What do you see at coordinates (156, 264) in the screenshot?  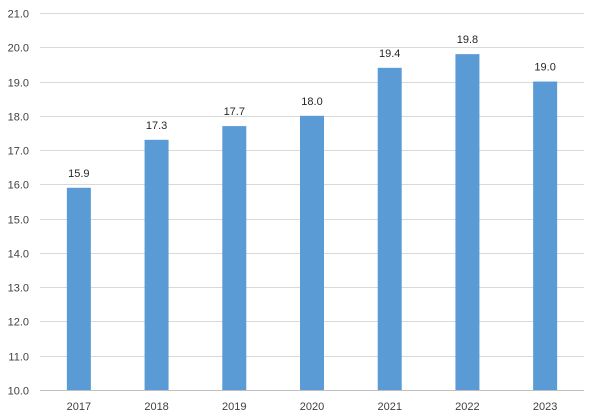 I see `bar-2018` at bounding box center [156, 264].